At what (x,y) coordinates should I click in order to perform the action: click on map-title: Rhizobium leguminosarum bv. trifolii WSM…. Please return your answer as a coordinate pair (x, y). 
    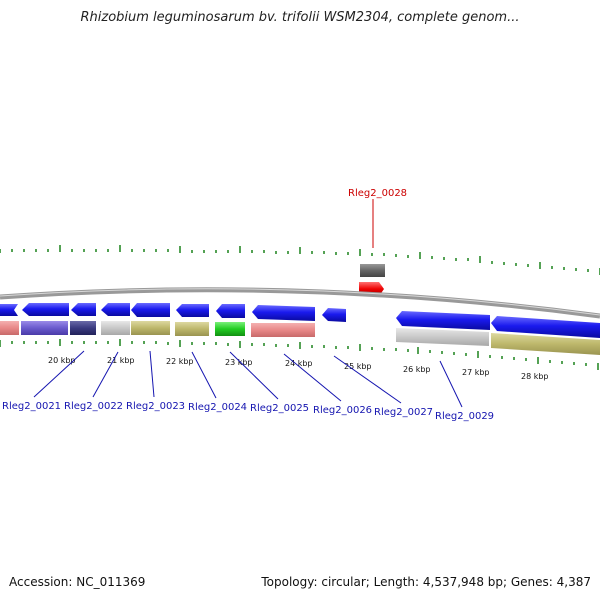
    Looking at the image, I should click on (300, 17).